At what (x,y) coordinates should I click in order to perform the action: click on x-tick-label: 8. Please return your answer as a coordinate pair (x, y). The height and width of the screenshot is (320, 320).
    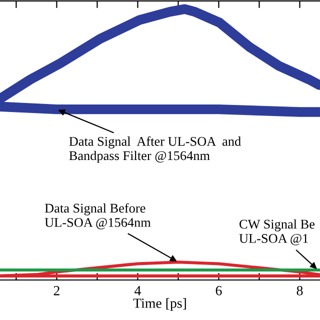
    Looking at the image, I should click on (299, 291).